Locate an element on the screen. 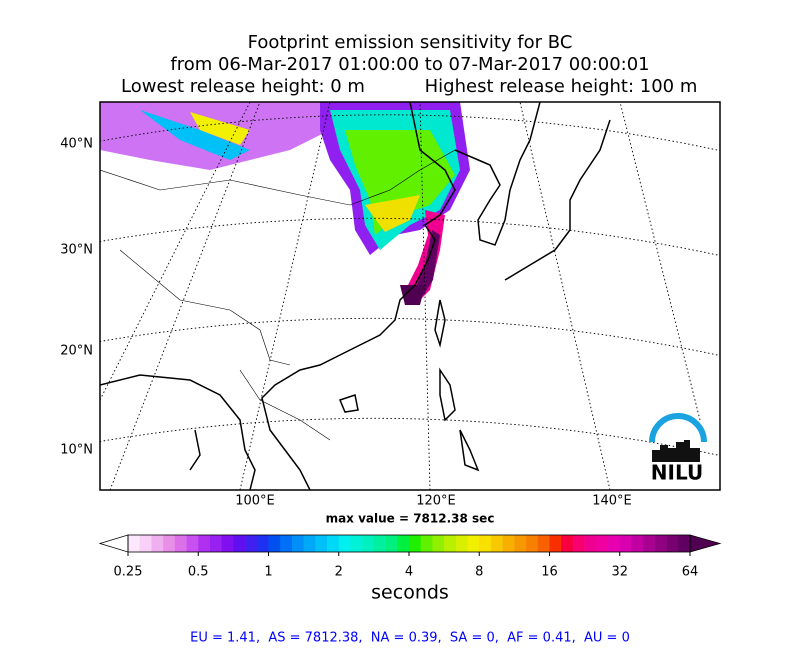  lon-label: 120°E is located at coordinates (436, 501).